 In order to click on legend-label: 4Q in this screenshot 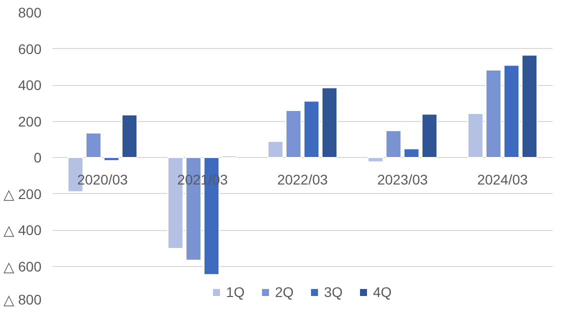, I will do `click(383, 292)`.